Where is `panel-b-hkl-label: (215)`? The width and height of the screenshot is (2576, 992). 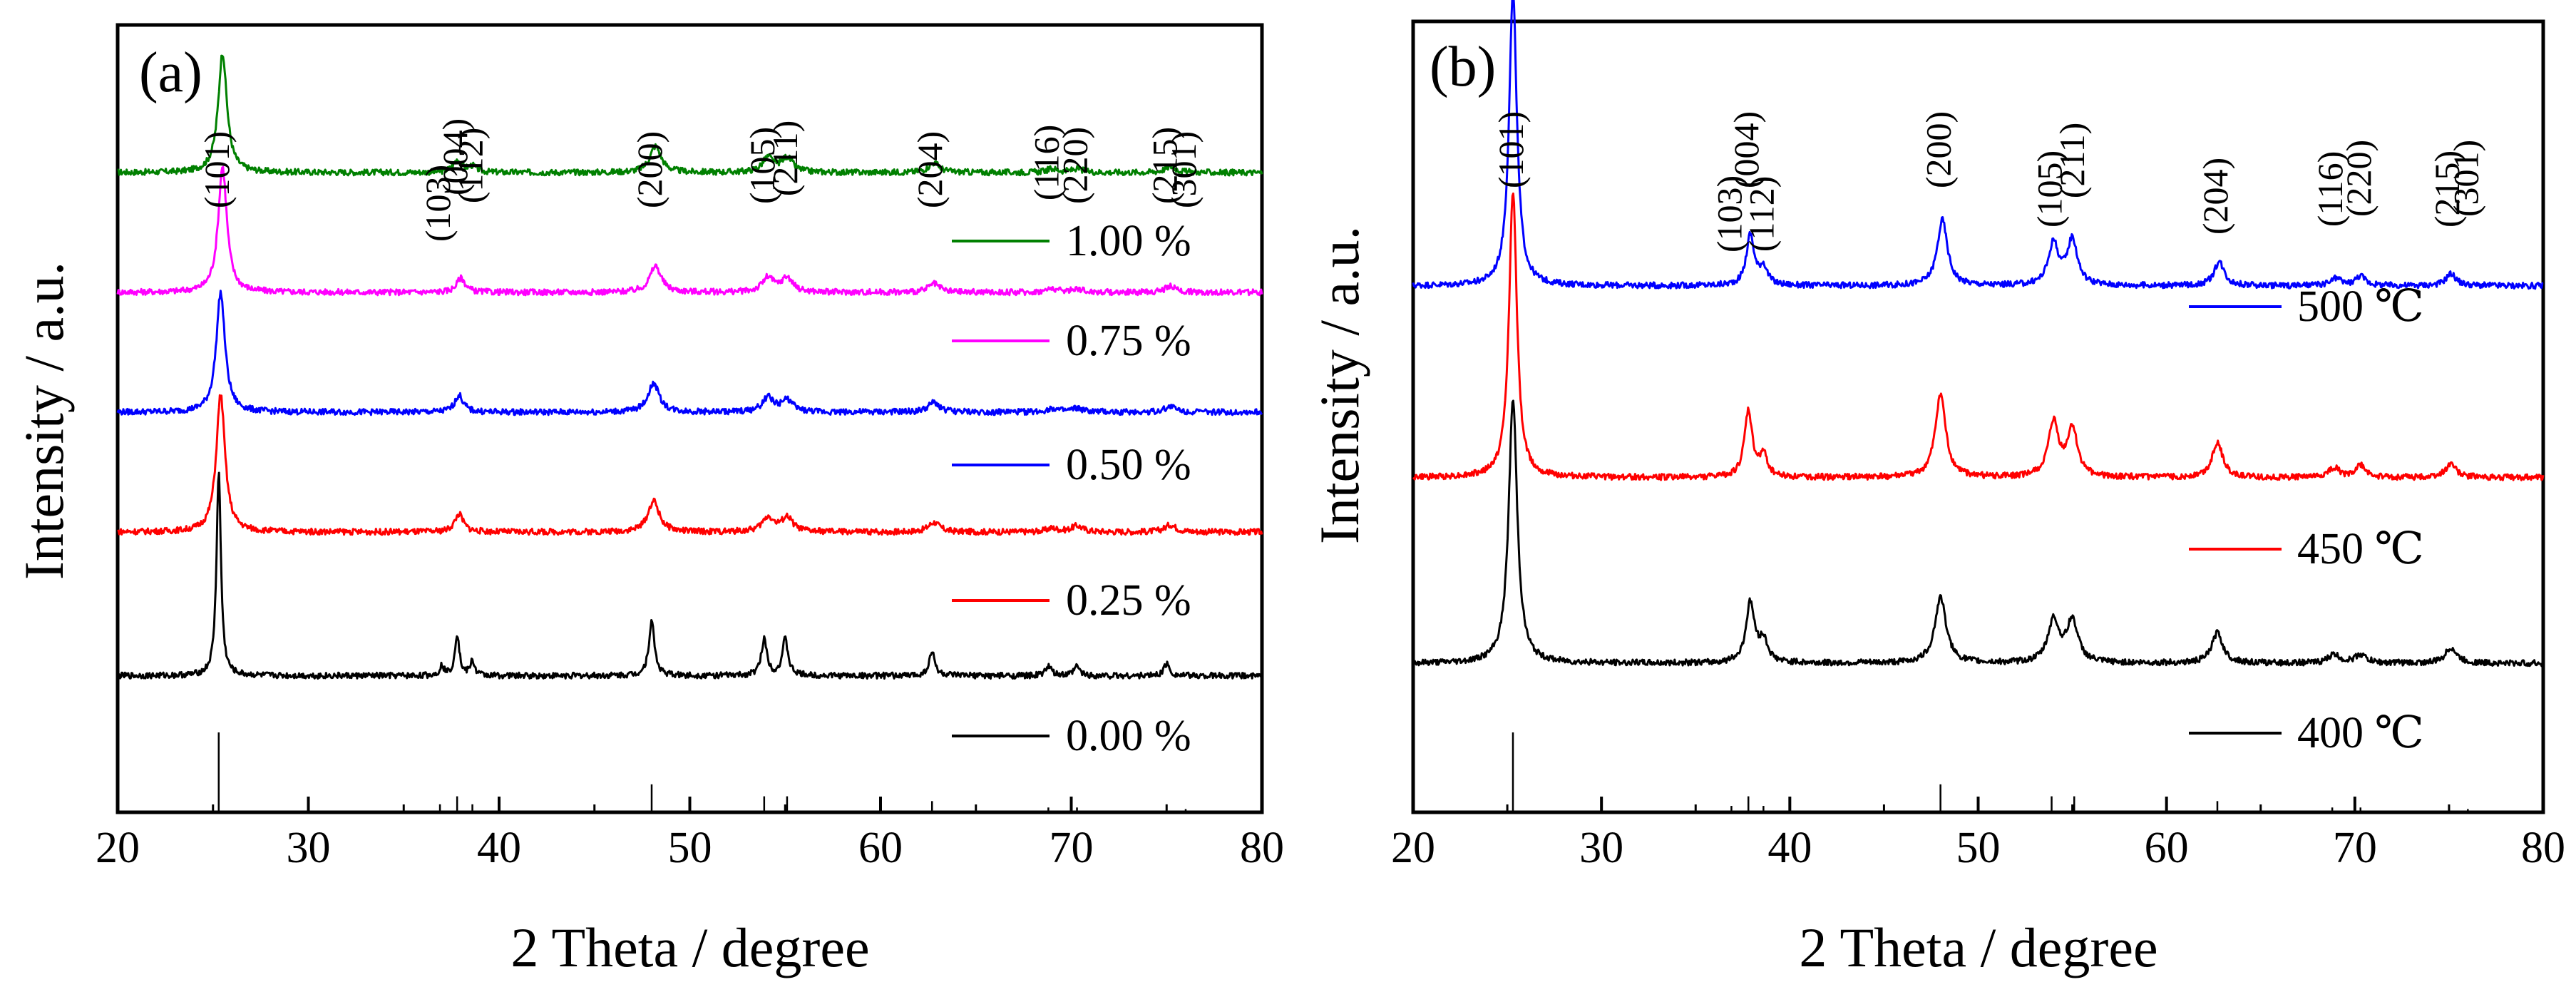 panel-b-hkl-label: (215) is located at coordinates (2447, 188).